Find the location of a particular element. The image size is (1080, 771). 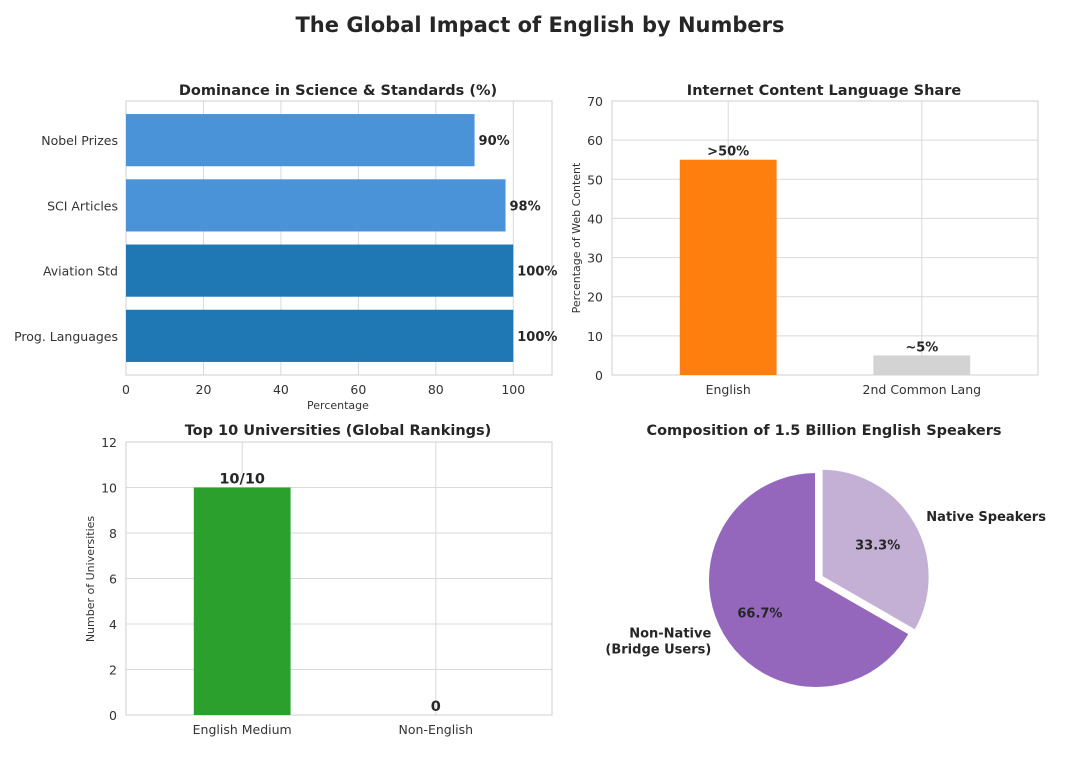

pie-pct-native-speakers: 33.3% is located at coordinates (877, 545).